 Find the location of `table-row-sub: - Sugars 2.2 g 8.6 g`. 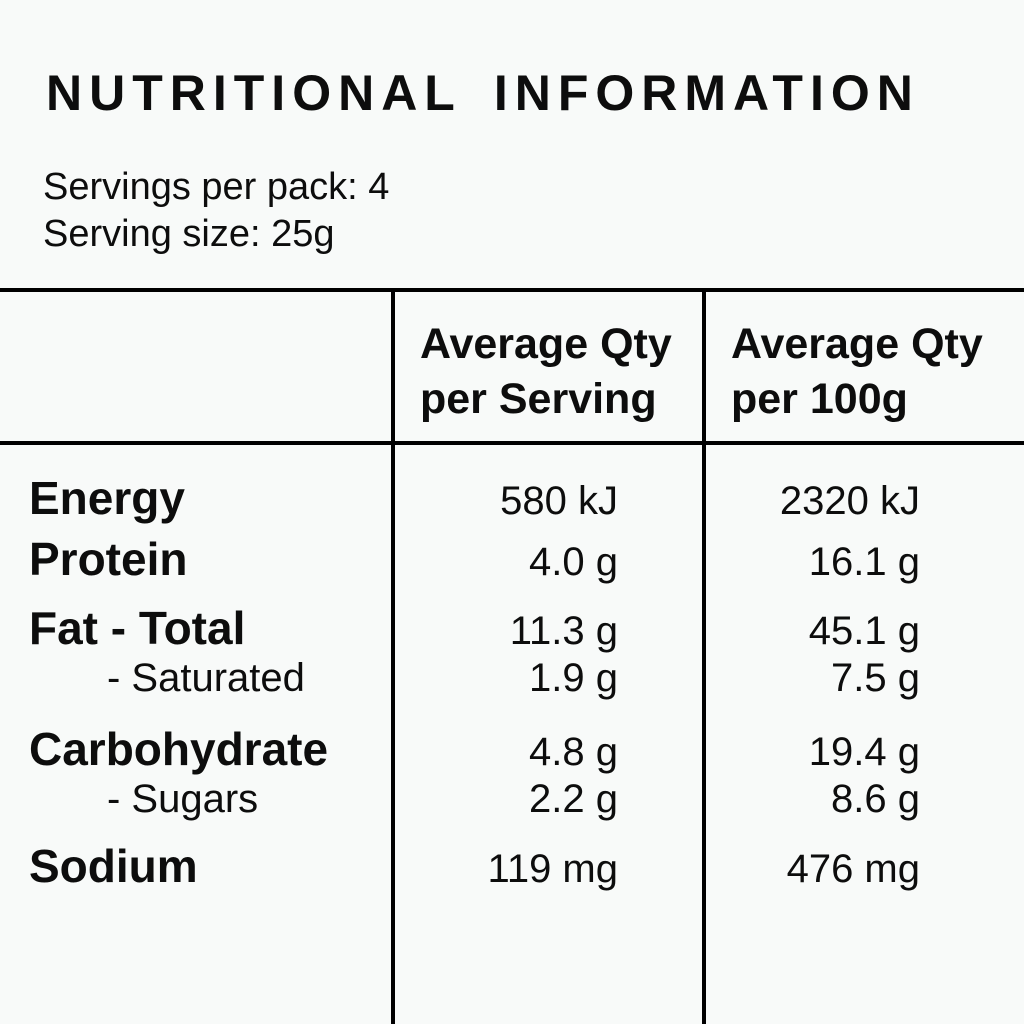

table-row-sub: - Sugars 2.2 g 8.6 g is located at coordinates (512, 799).